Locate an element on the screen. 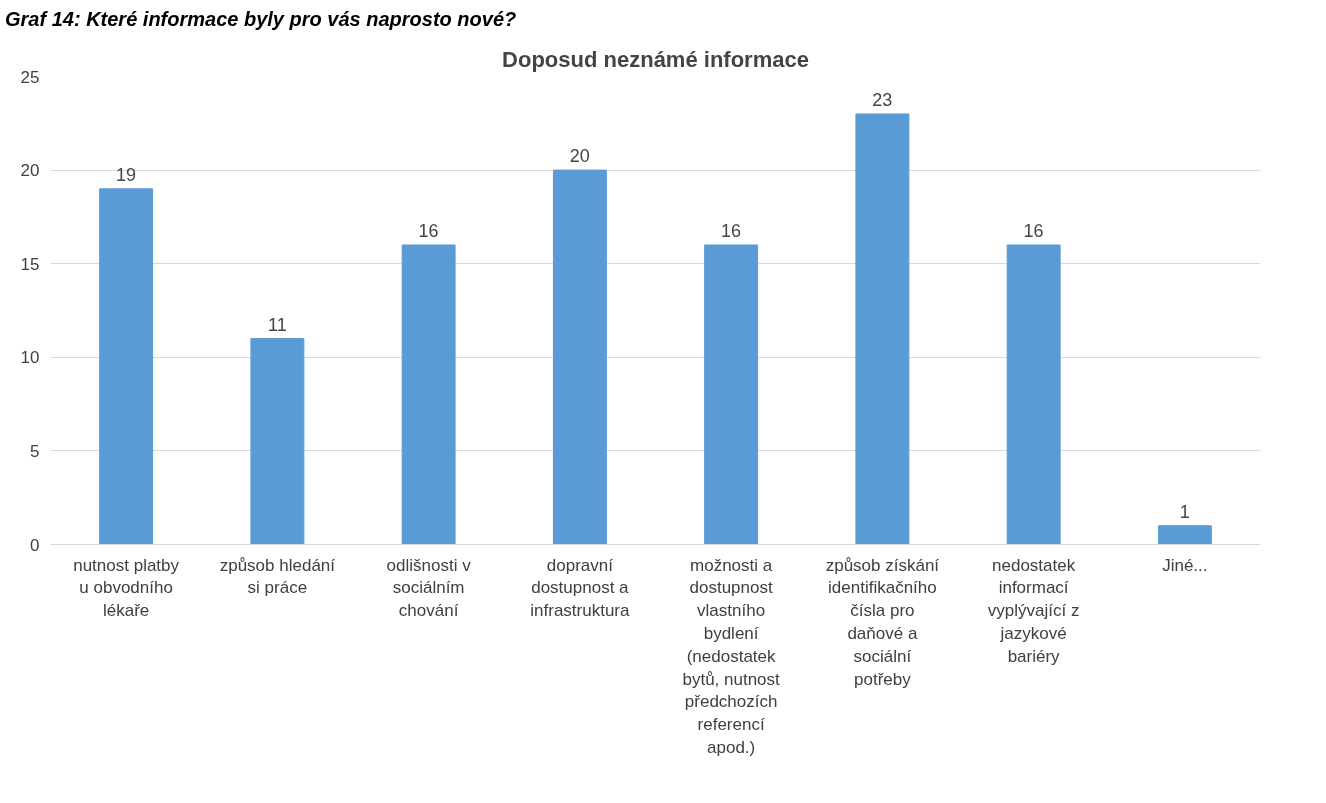  y-tick-label: 0 is located at coordinates (35, 545).